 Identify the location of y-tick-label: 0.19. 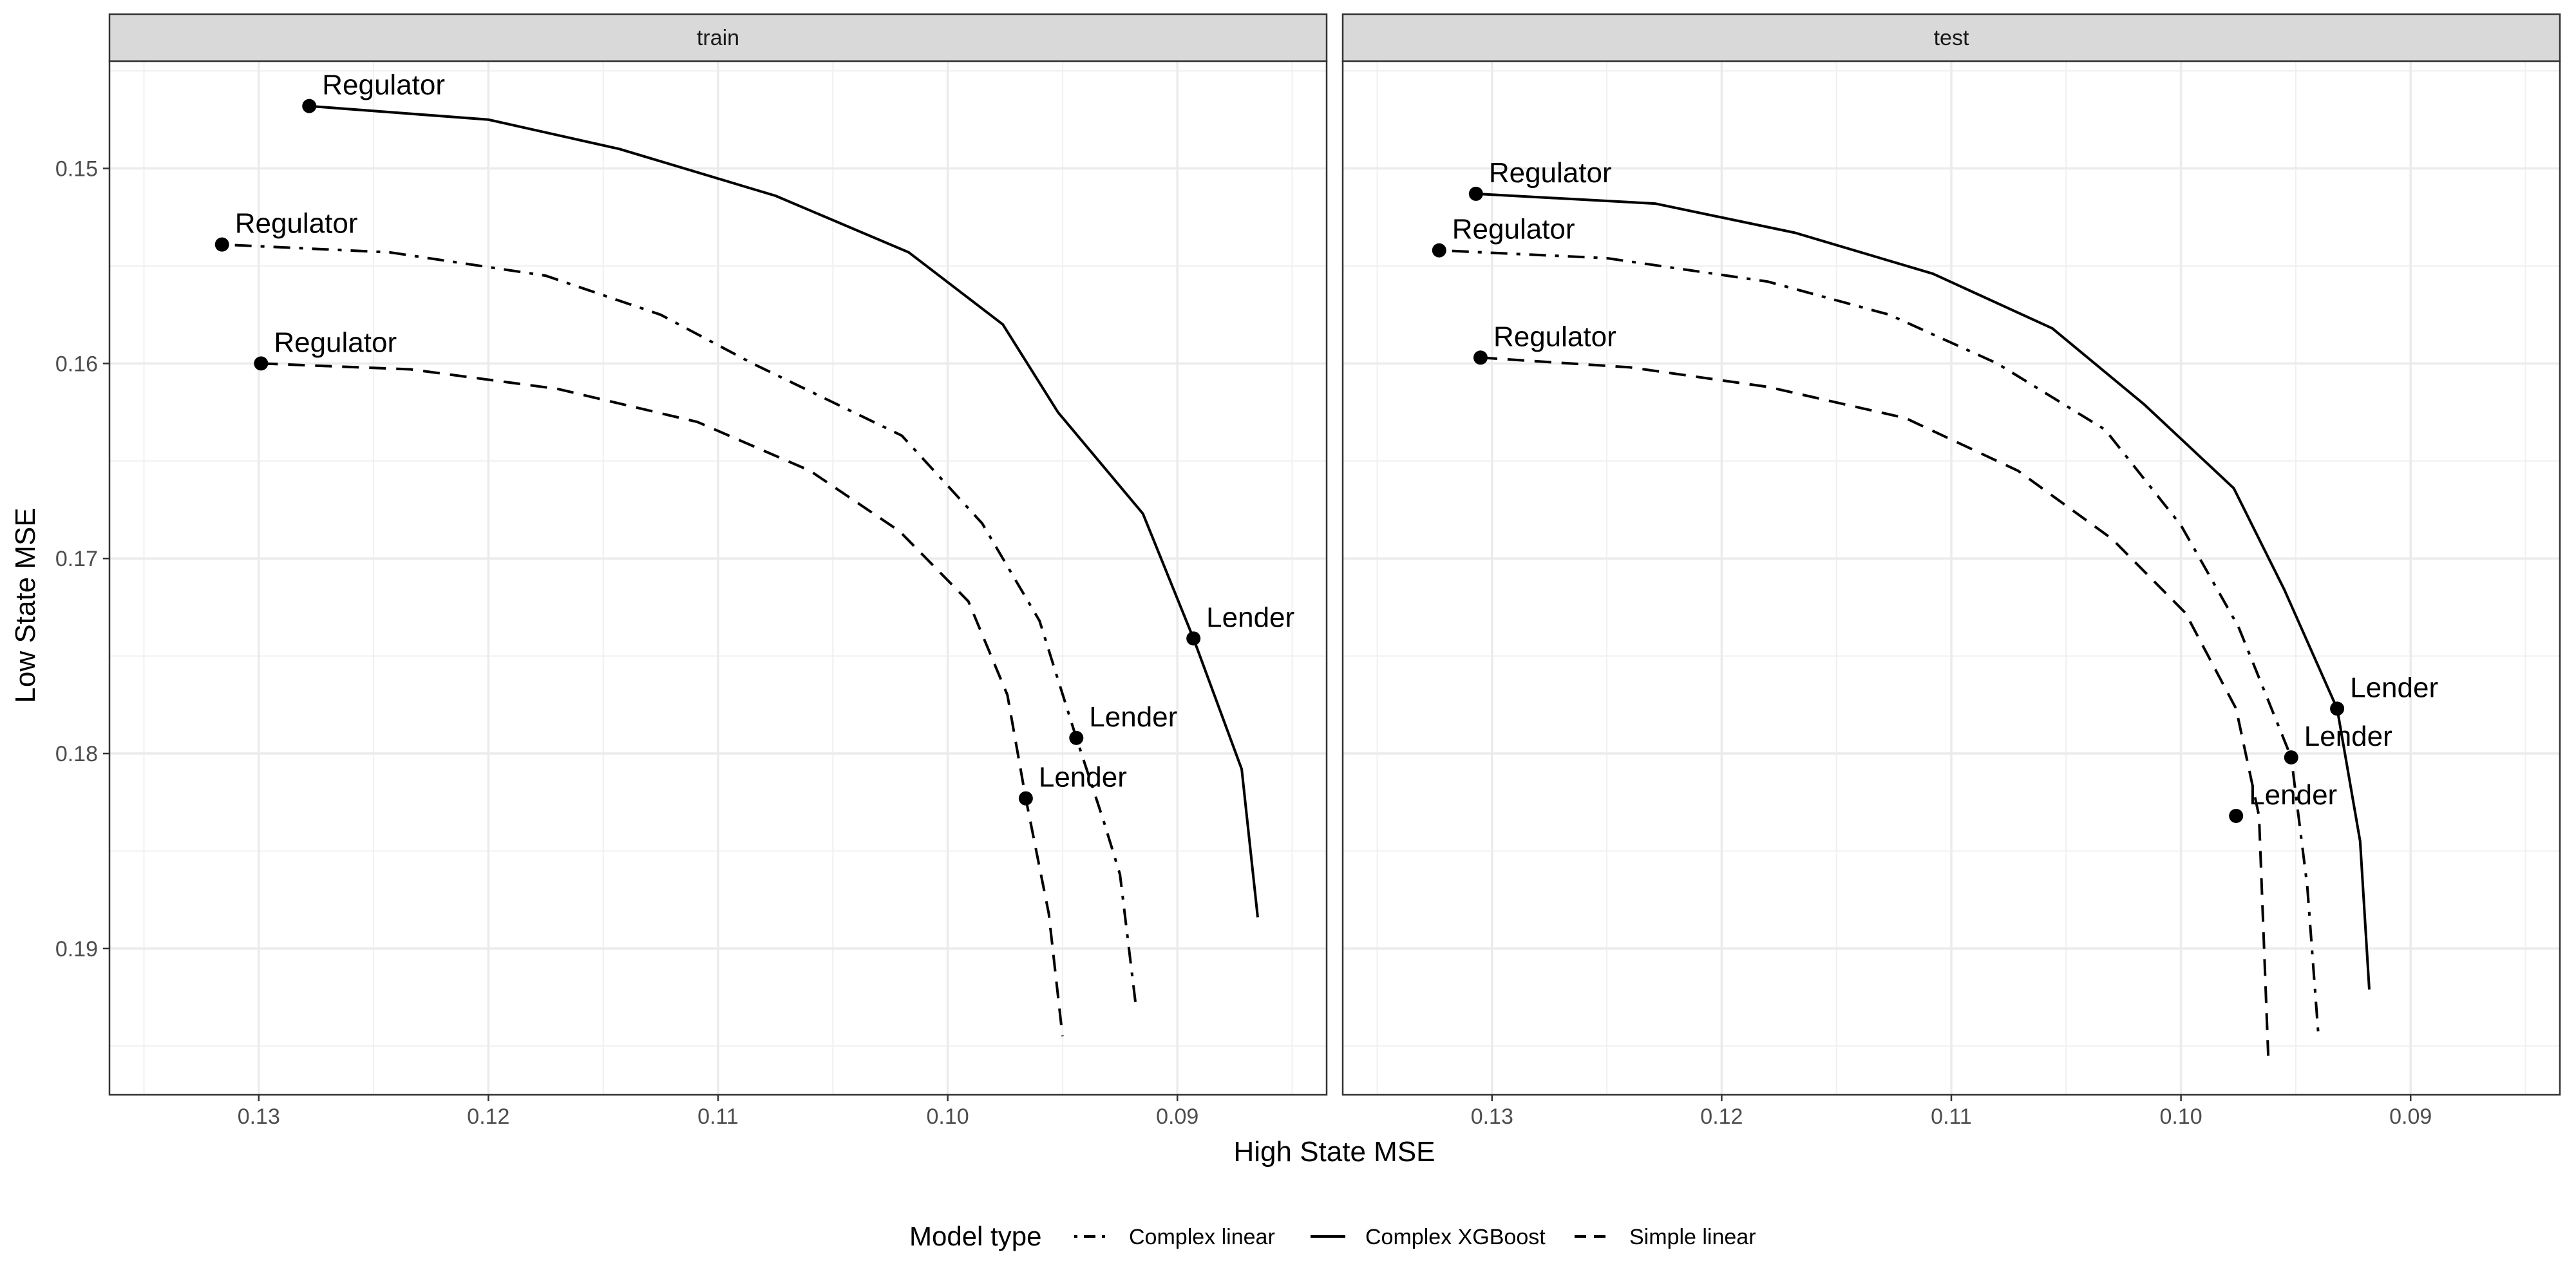
(76, 949).